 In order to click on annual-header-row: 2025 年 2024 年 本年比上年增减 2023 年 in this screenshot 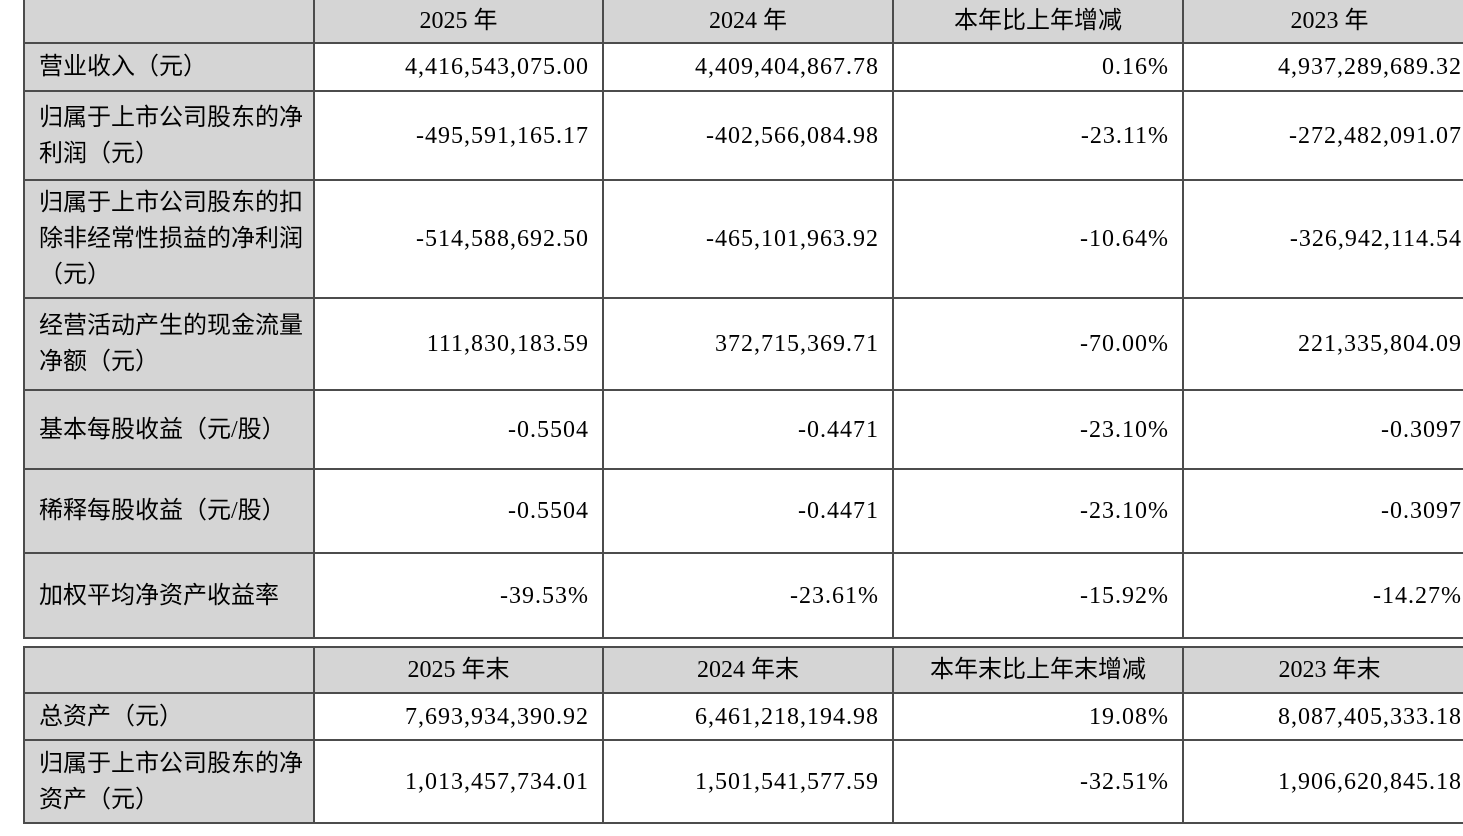, I will do `click(743, 22)`.